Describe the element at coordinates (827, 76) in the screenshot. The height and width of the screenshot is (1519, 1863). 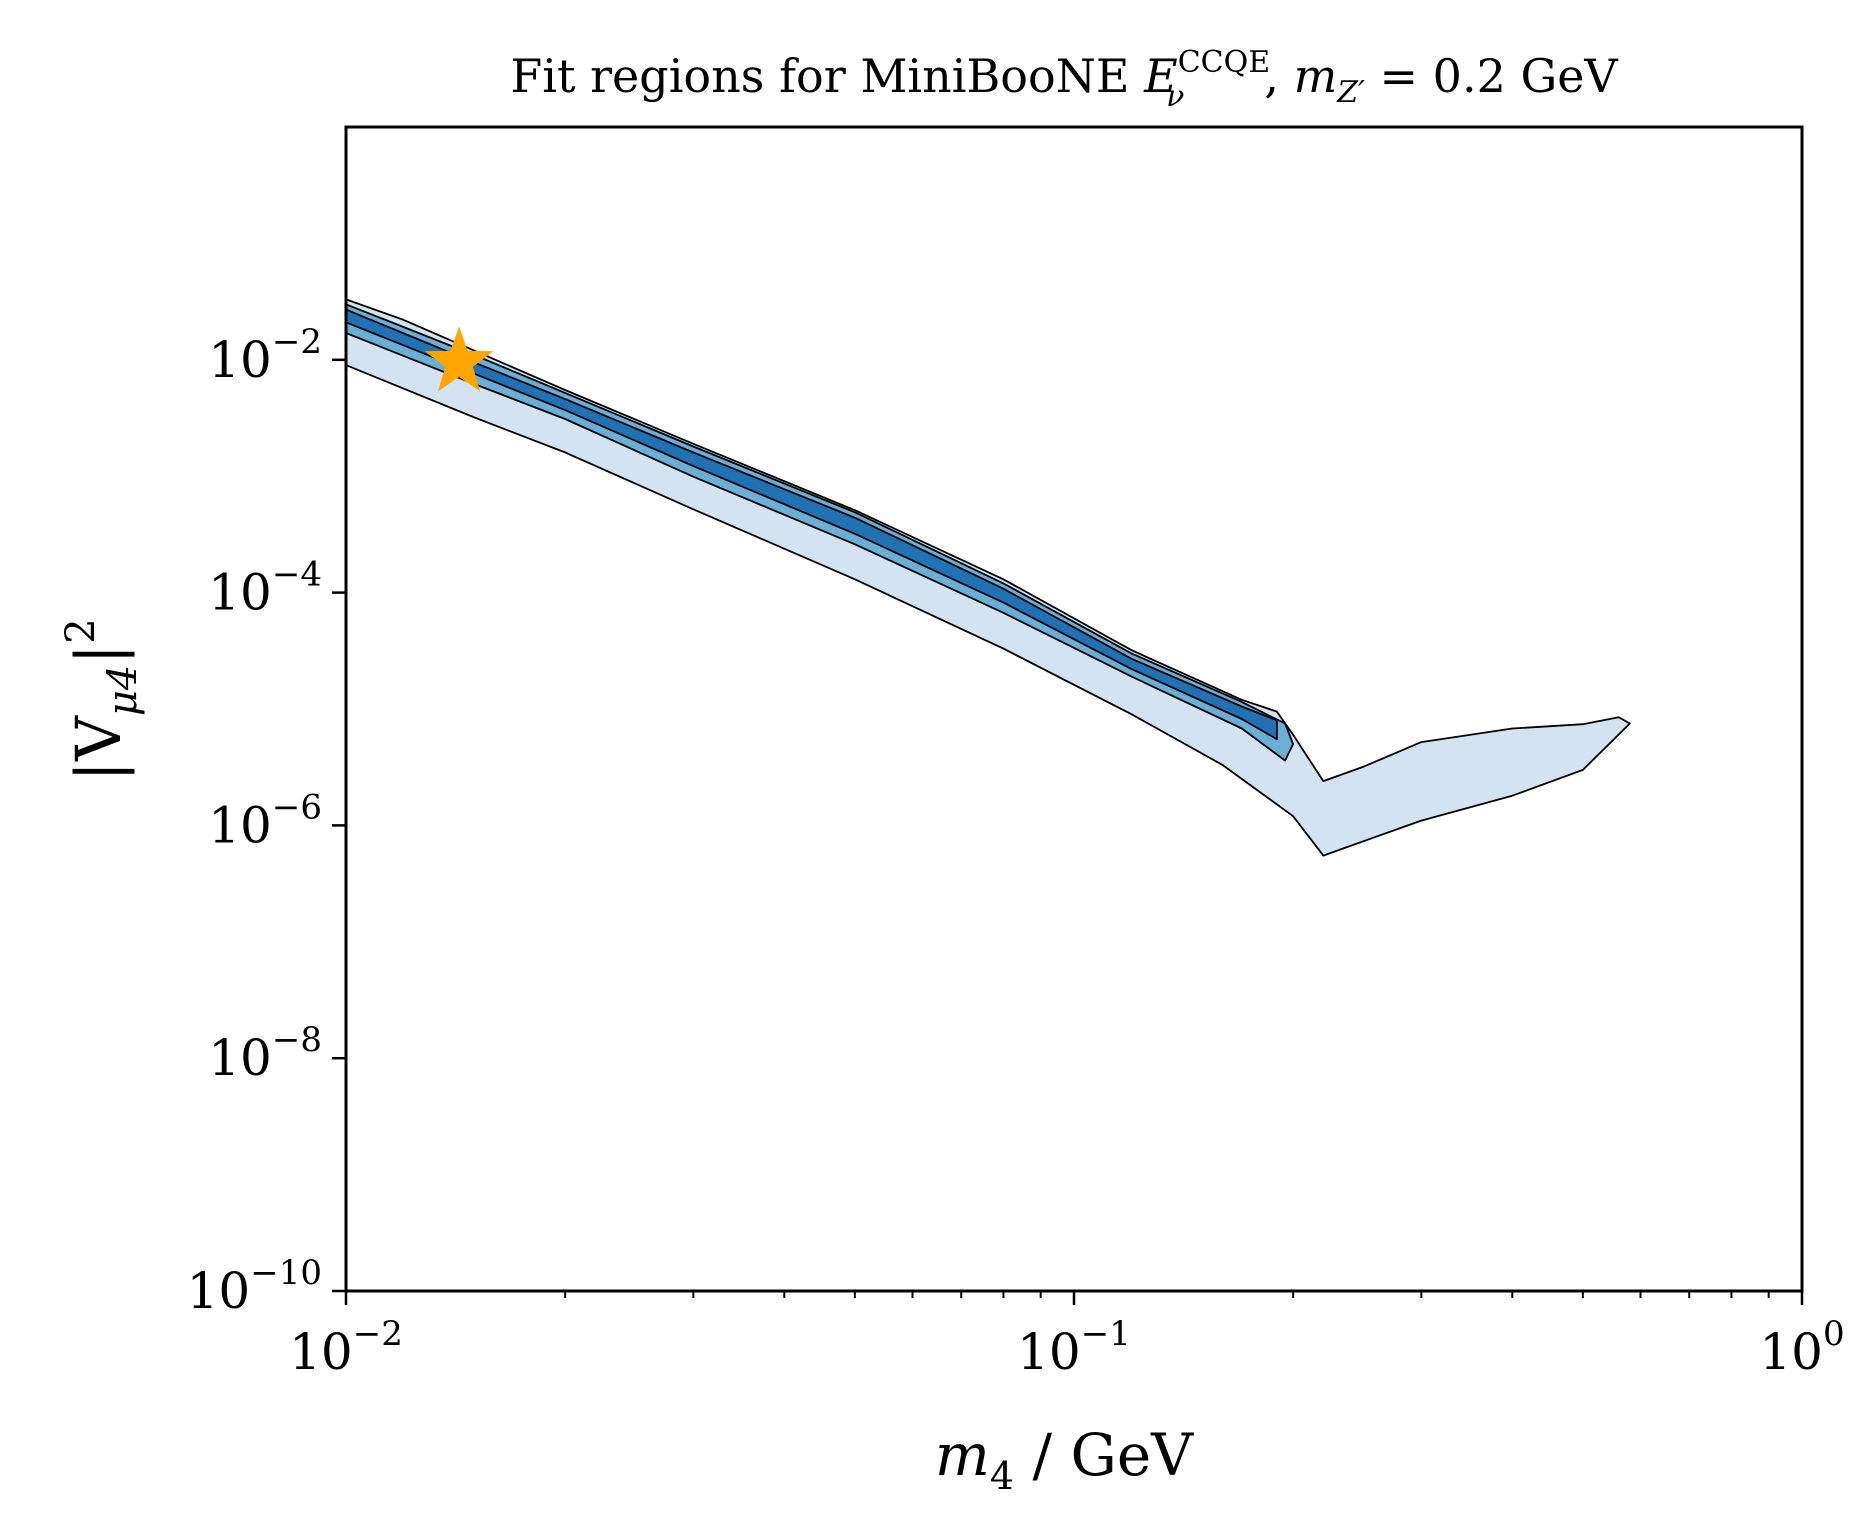
I see `title-prefix: Fit regions for MiniBooNE` at that location.